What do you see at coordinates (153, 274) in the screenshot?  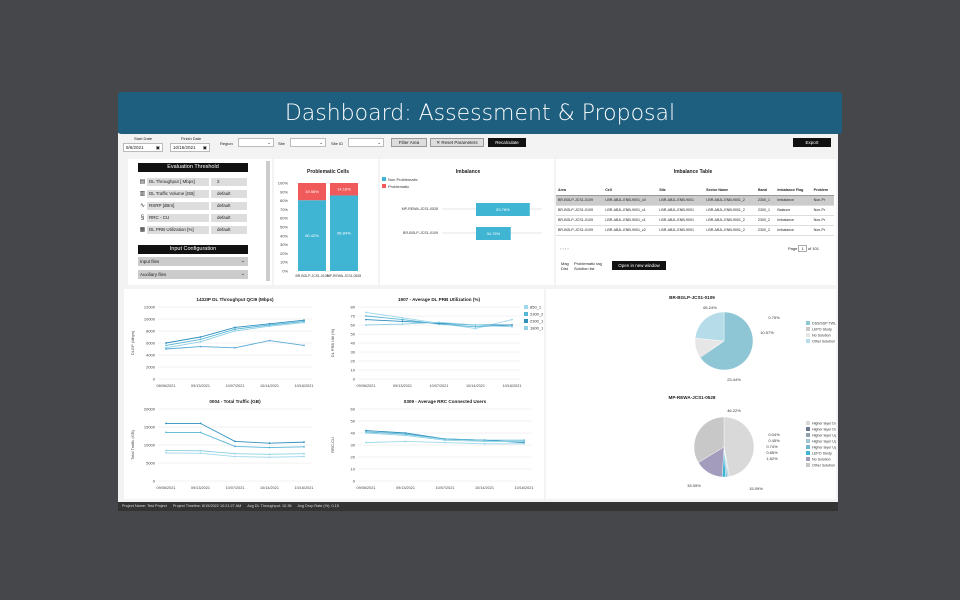 I see `auxiliary-files-label: Auxiliary files` at bounding box center [153, 274].